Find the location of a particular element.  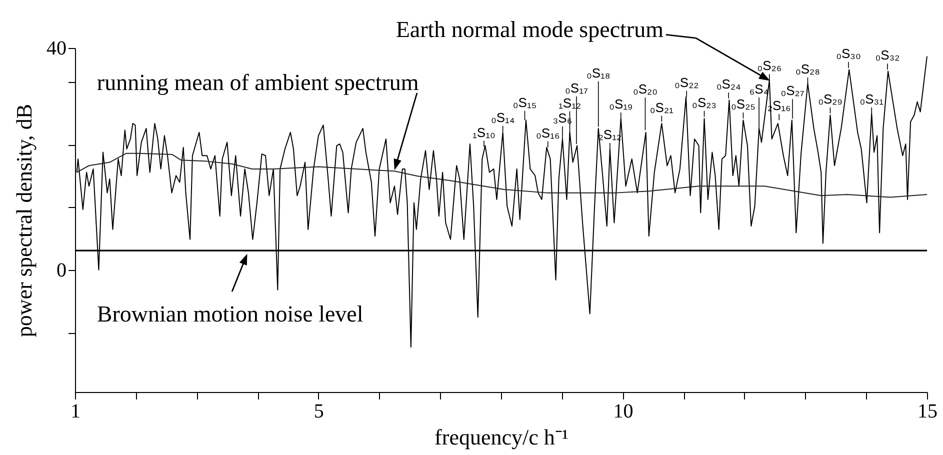

x-tick-label: 5 is located at coordinates (319, 411).